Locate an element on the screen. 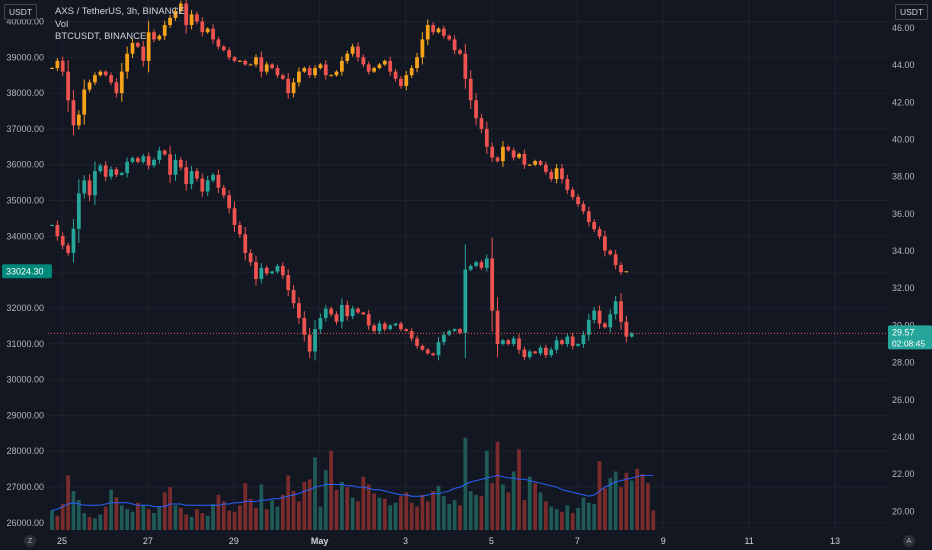 This screenshot has width=932, height=550. left-axis-tick-label: 26000.00 is located at coordinates (25, 523).